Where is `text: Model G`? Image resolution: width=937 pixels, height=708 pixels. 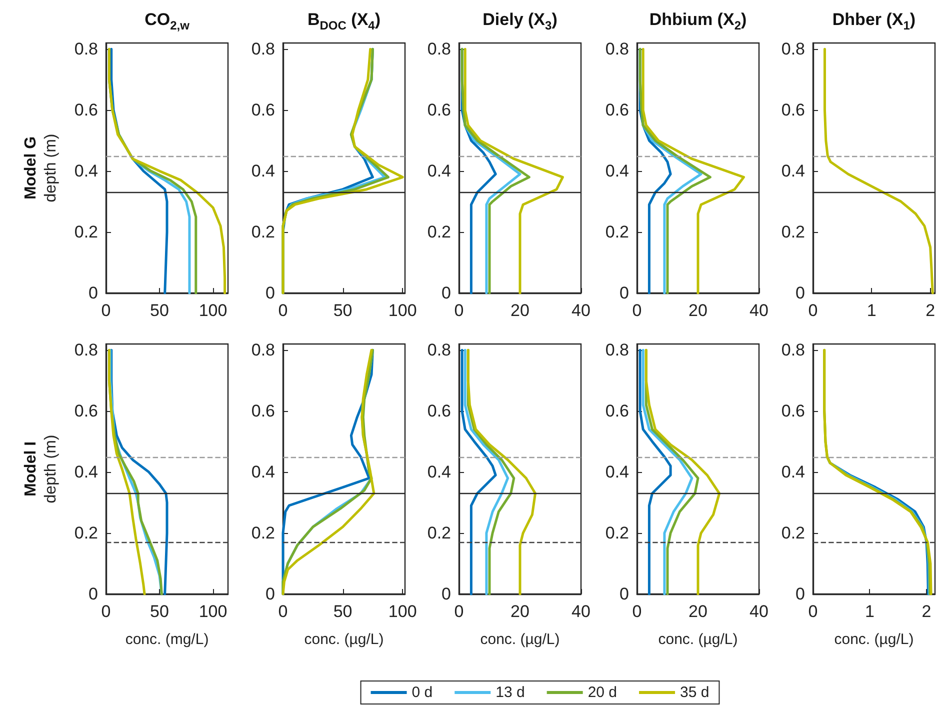
text: Model G is located at coordinates (31, 168).